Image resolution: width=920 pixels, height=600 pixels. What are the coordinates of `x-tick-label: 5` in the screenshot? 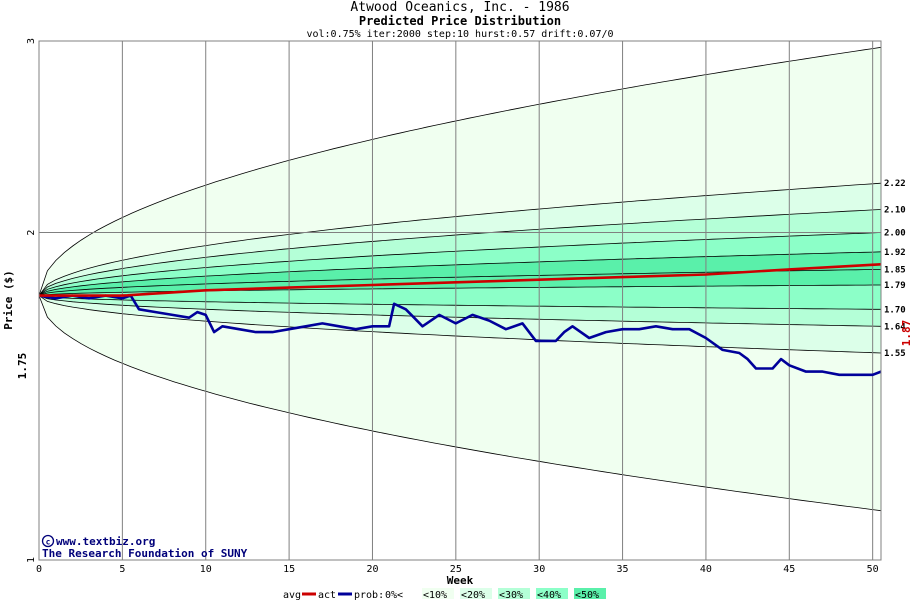 It's located at (122, 569).